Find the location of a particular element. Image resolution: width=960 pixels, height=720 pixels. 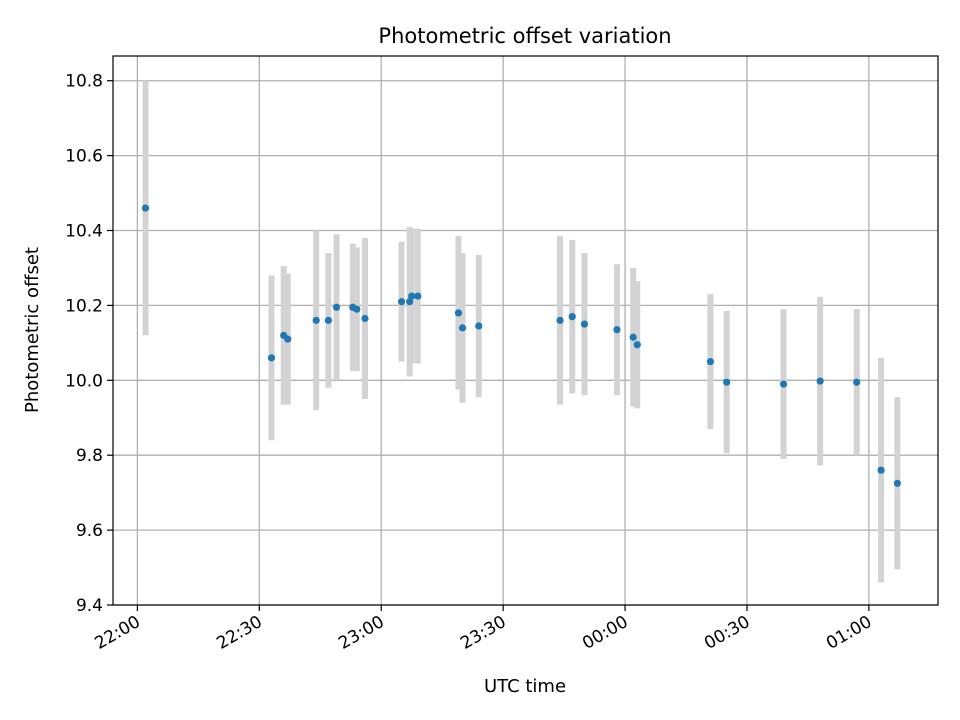

y-tick-label: 10.2 is located at coordinates (84, 306).